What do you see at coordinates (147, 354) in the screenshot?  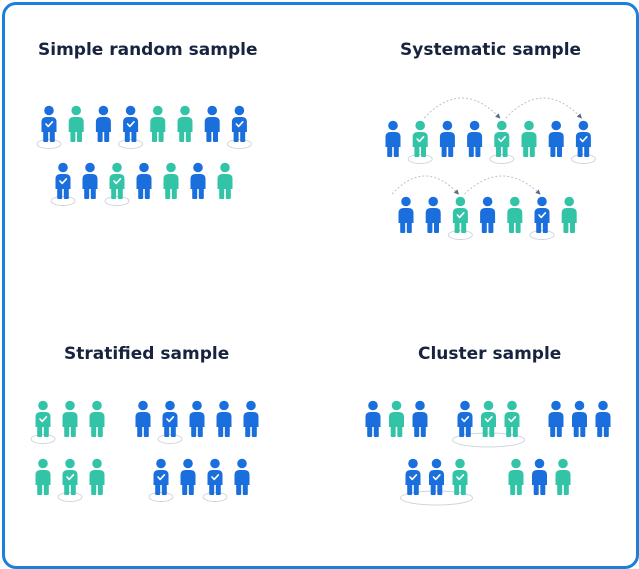 I see `panel-title-stratified: Stratified sample` at bounding box center [147, 354].